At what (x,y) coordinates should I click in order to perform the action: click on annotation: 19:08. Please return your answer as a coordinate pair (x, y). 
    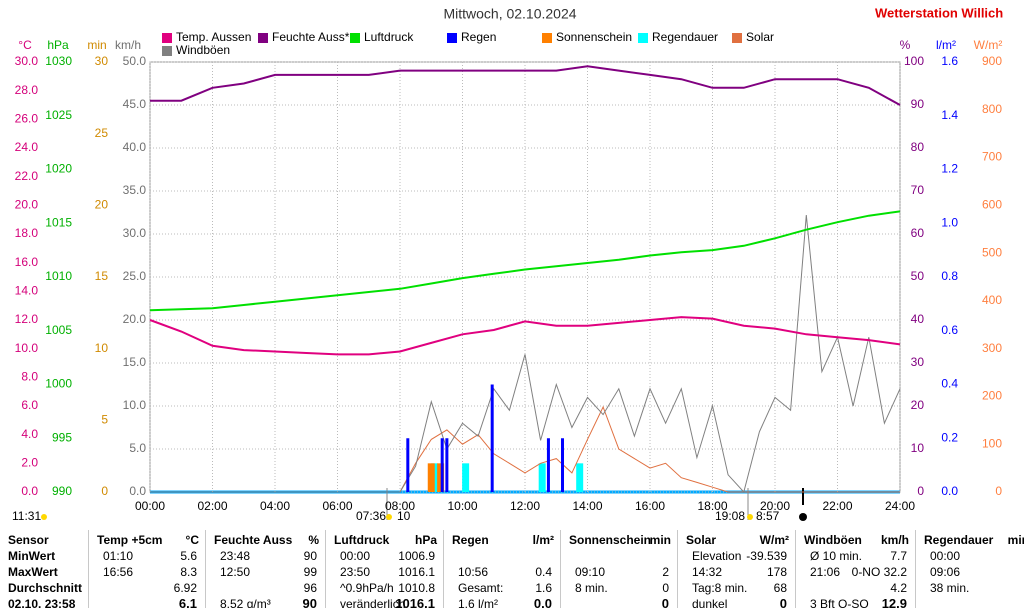
    Looking at the image, I should click on (730, 516).